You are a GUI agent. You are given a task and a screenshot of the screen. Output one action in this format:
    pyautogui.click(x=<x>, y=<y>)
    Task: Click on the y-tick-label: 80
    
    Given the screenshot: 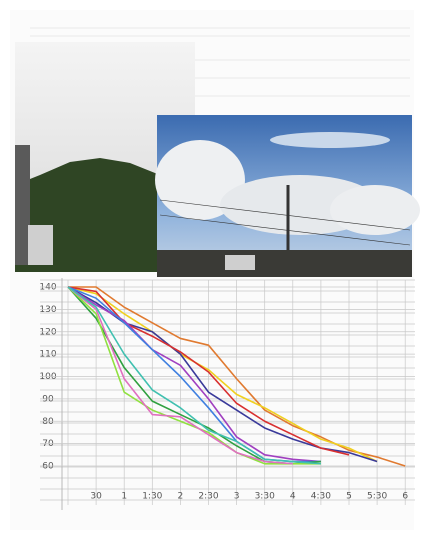 What is the action you would take?
    pyautogui.click(x=48, y=422)
    